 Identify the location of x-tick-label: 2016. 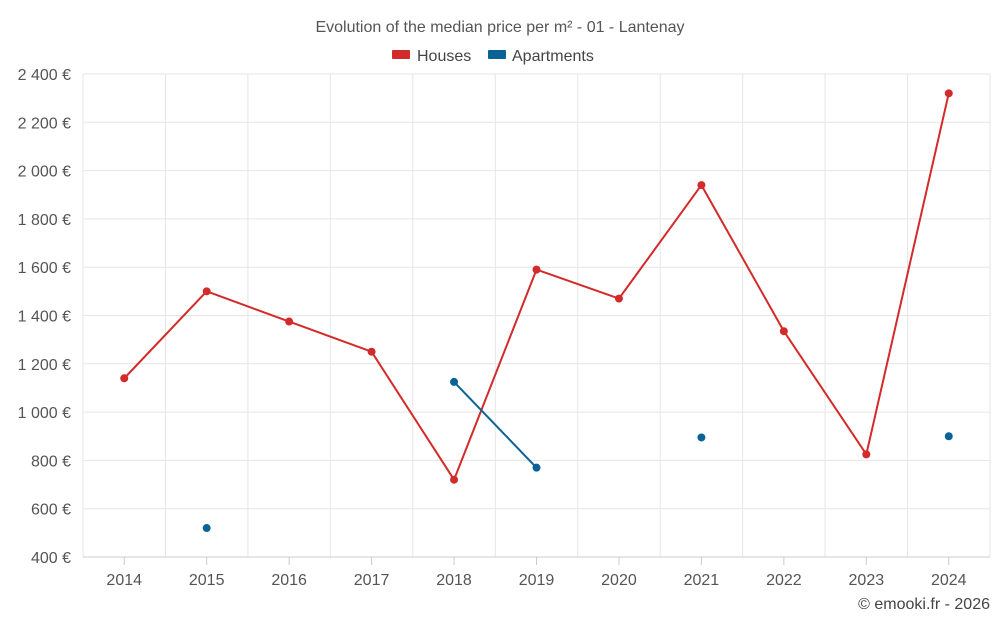
(289, 580).